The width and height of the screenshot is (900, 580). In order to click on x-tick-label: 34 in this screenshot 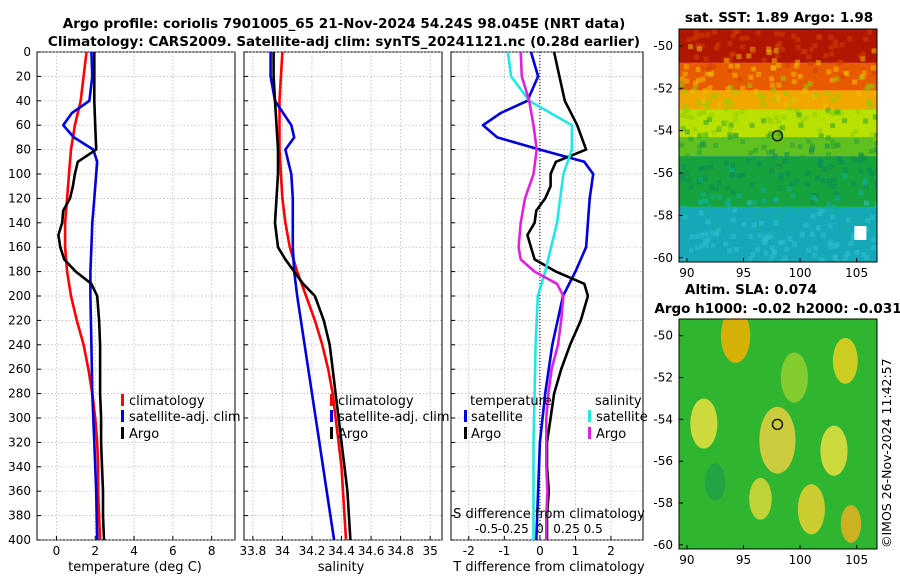, I will do `click(282, 551)`.